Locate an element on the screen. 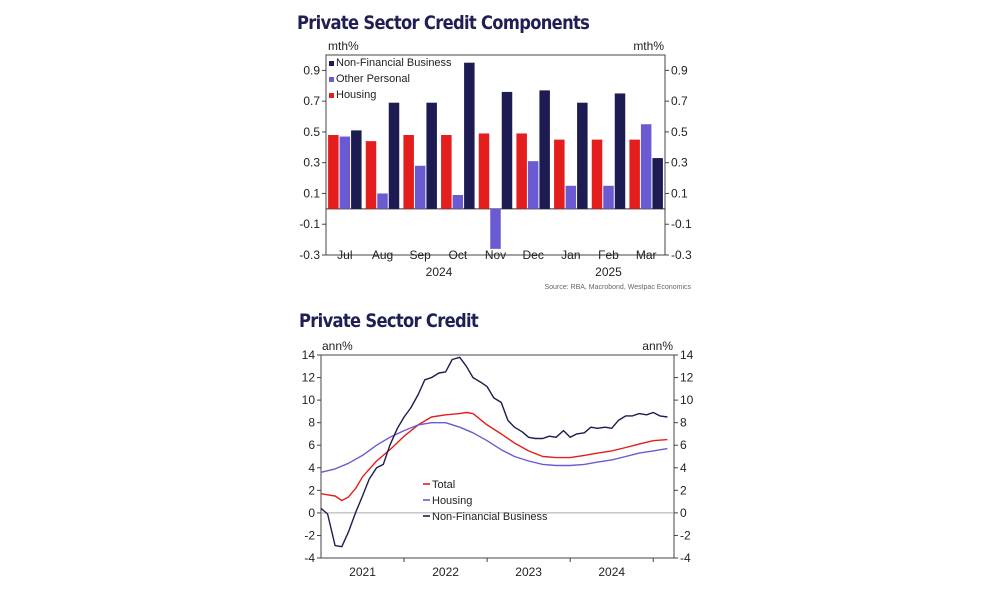  bar-non-financial-business-jan is located at coordinates (582, 155).